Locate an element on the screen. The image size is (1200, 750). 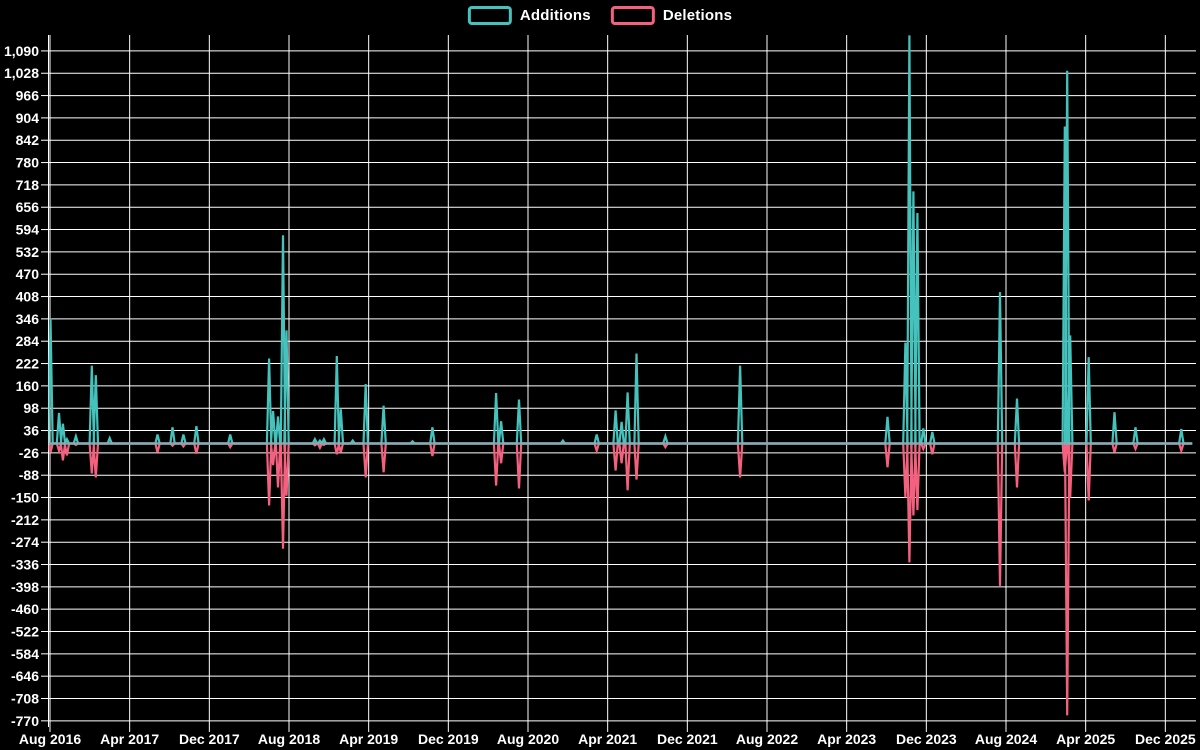
y-tick-label: 718 is located at coordinates (28, 185).